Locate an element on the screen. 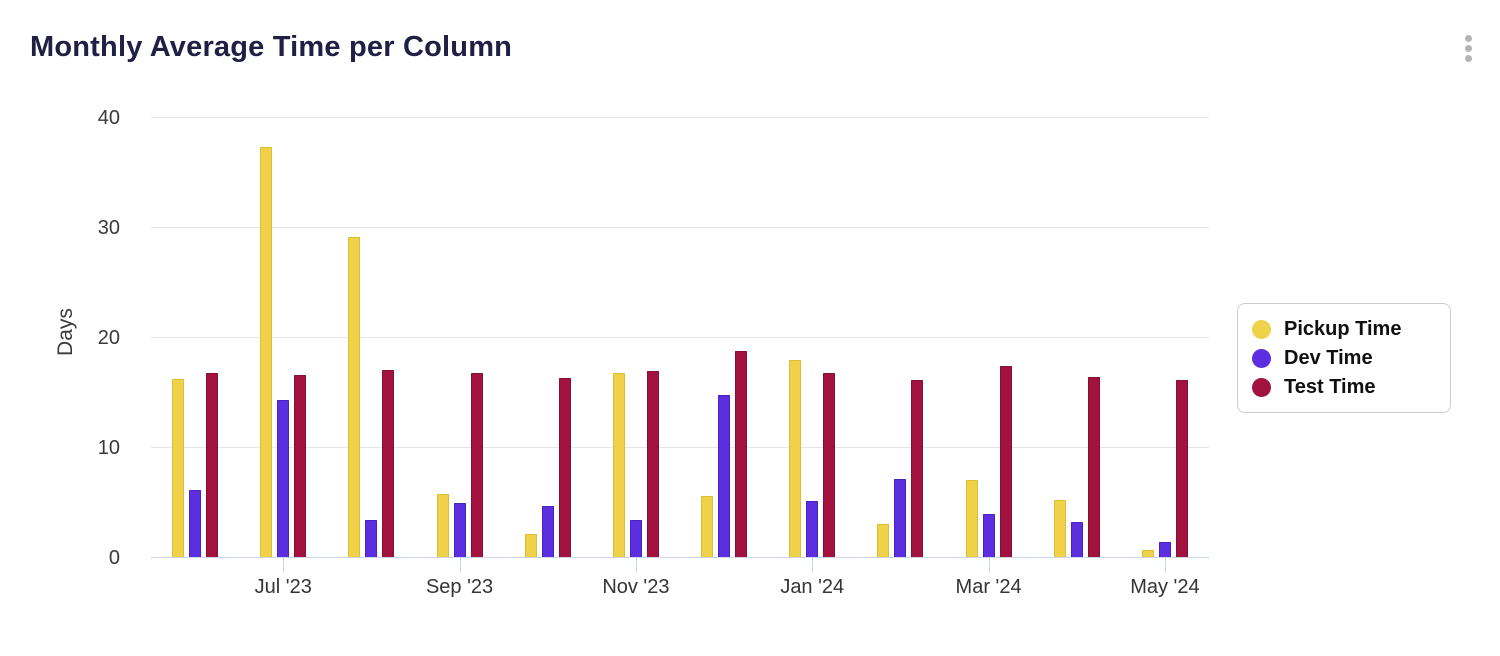  legend-swatch-pickup-time is located at coordinates (1261, 329).